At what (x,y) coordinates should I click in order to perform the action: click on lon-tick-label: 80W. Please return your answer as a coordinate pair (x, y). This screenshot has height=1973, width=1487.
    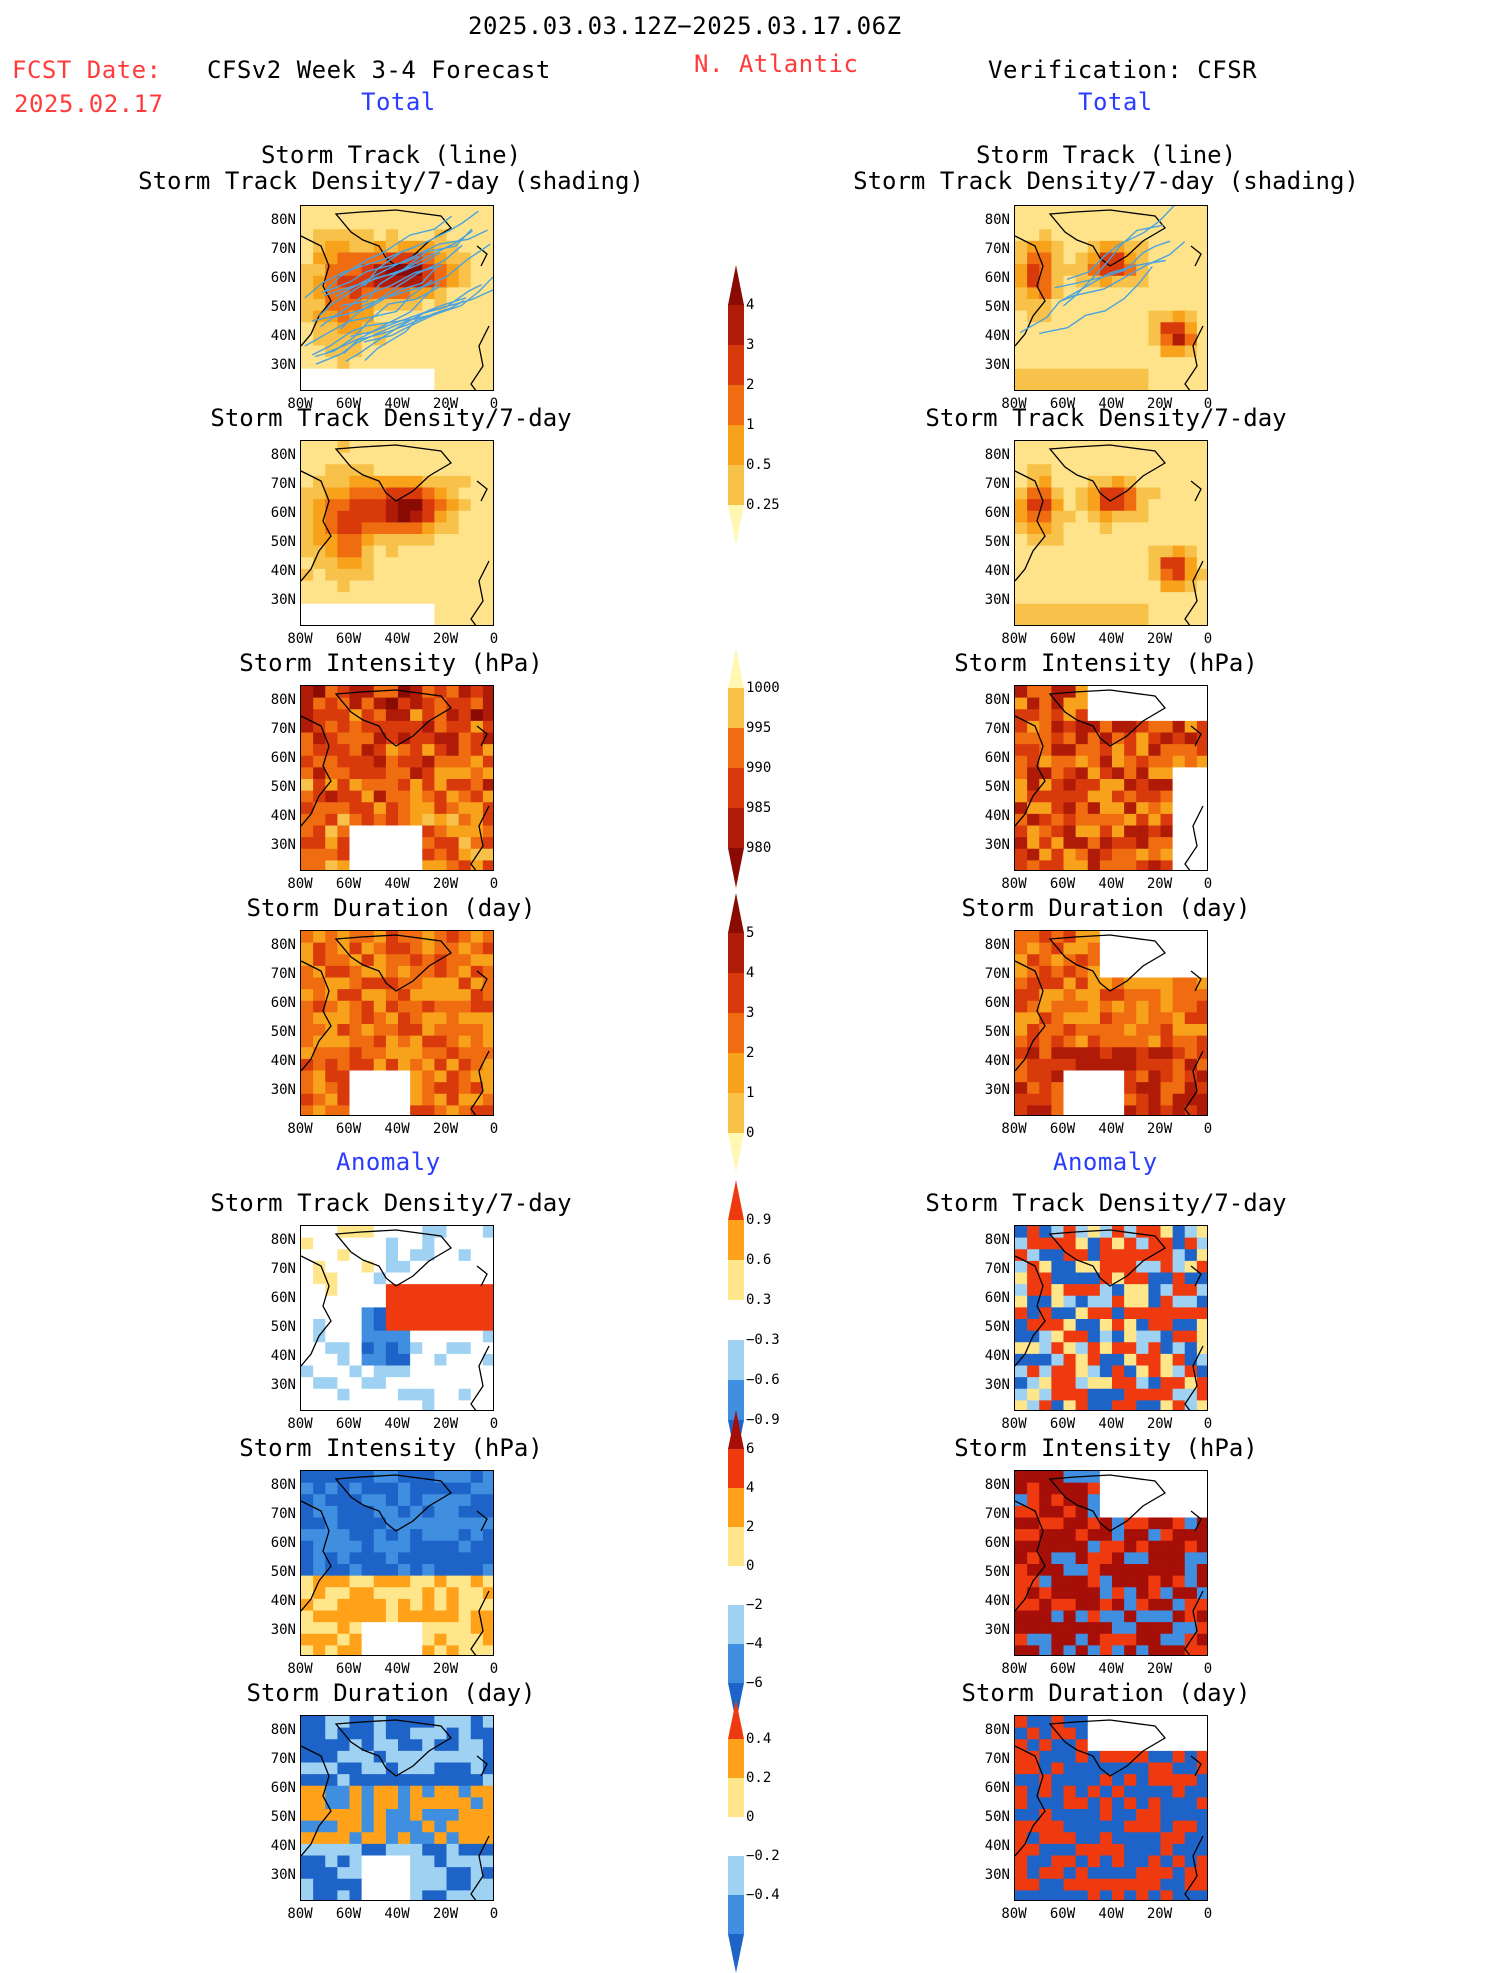
    Looking at the image, I should click on (1014, 404).